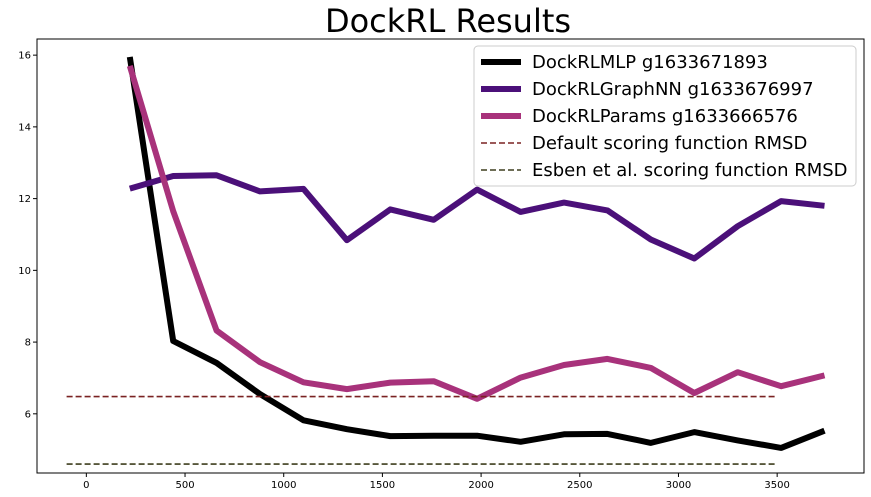 The image size is (871, 497). Describe the element at coordinates (24, 127) in the screenshot. I see `y-tick-label: 14` at that location.